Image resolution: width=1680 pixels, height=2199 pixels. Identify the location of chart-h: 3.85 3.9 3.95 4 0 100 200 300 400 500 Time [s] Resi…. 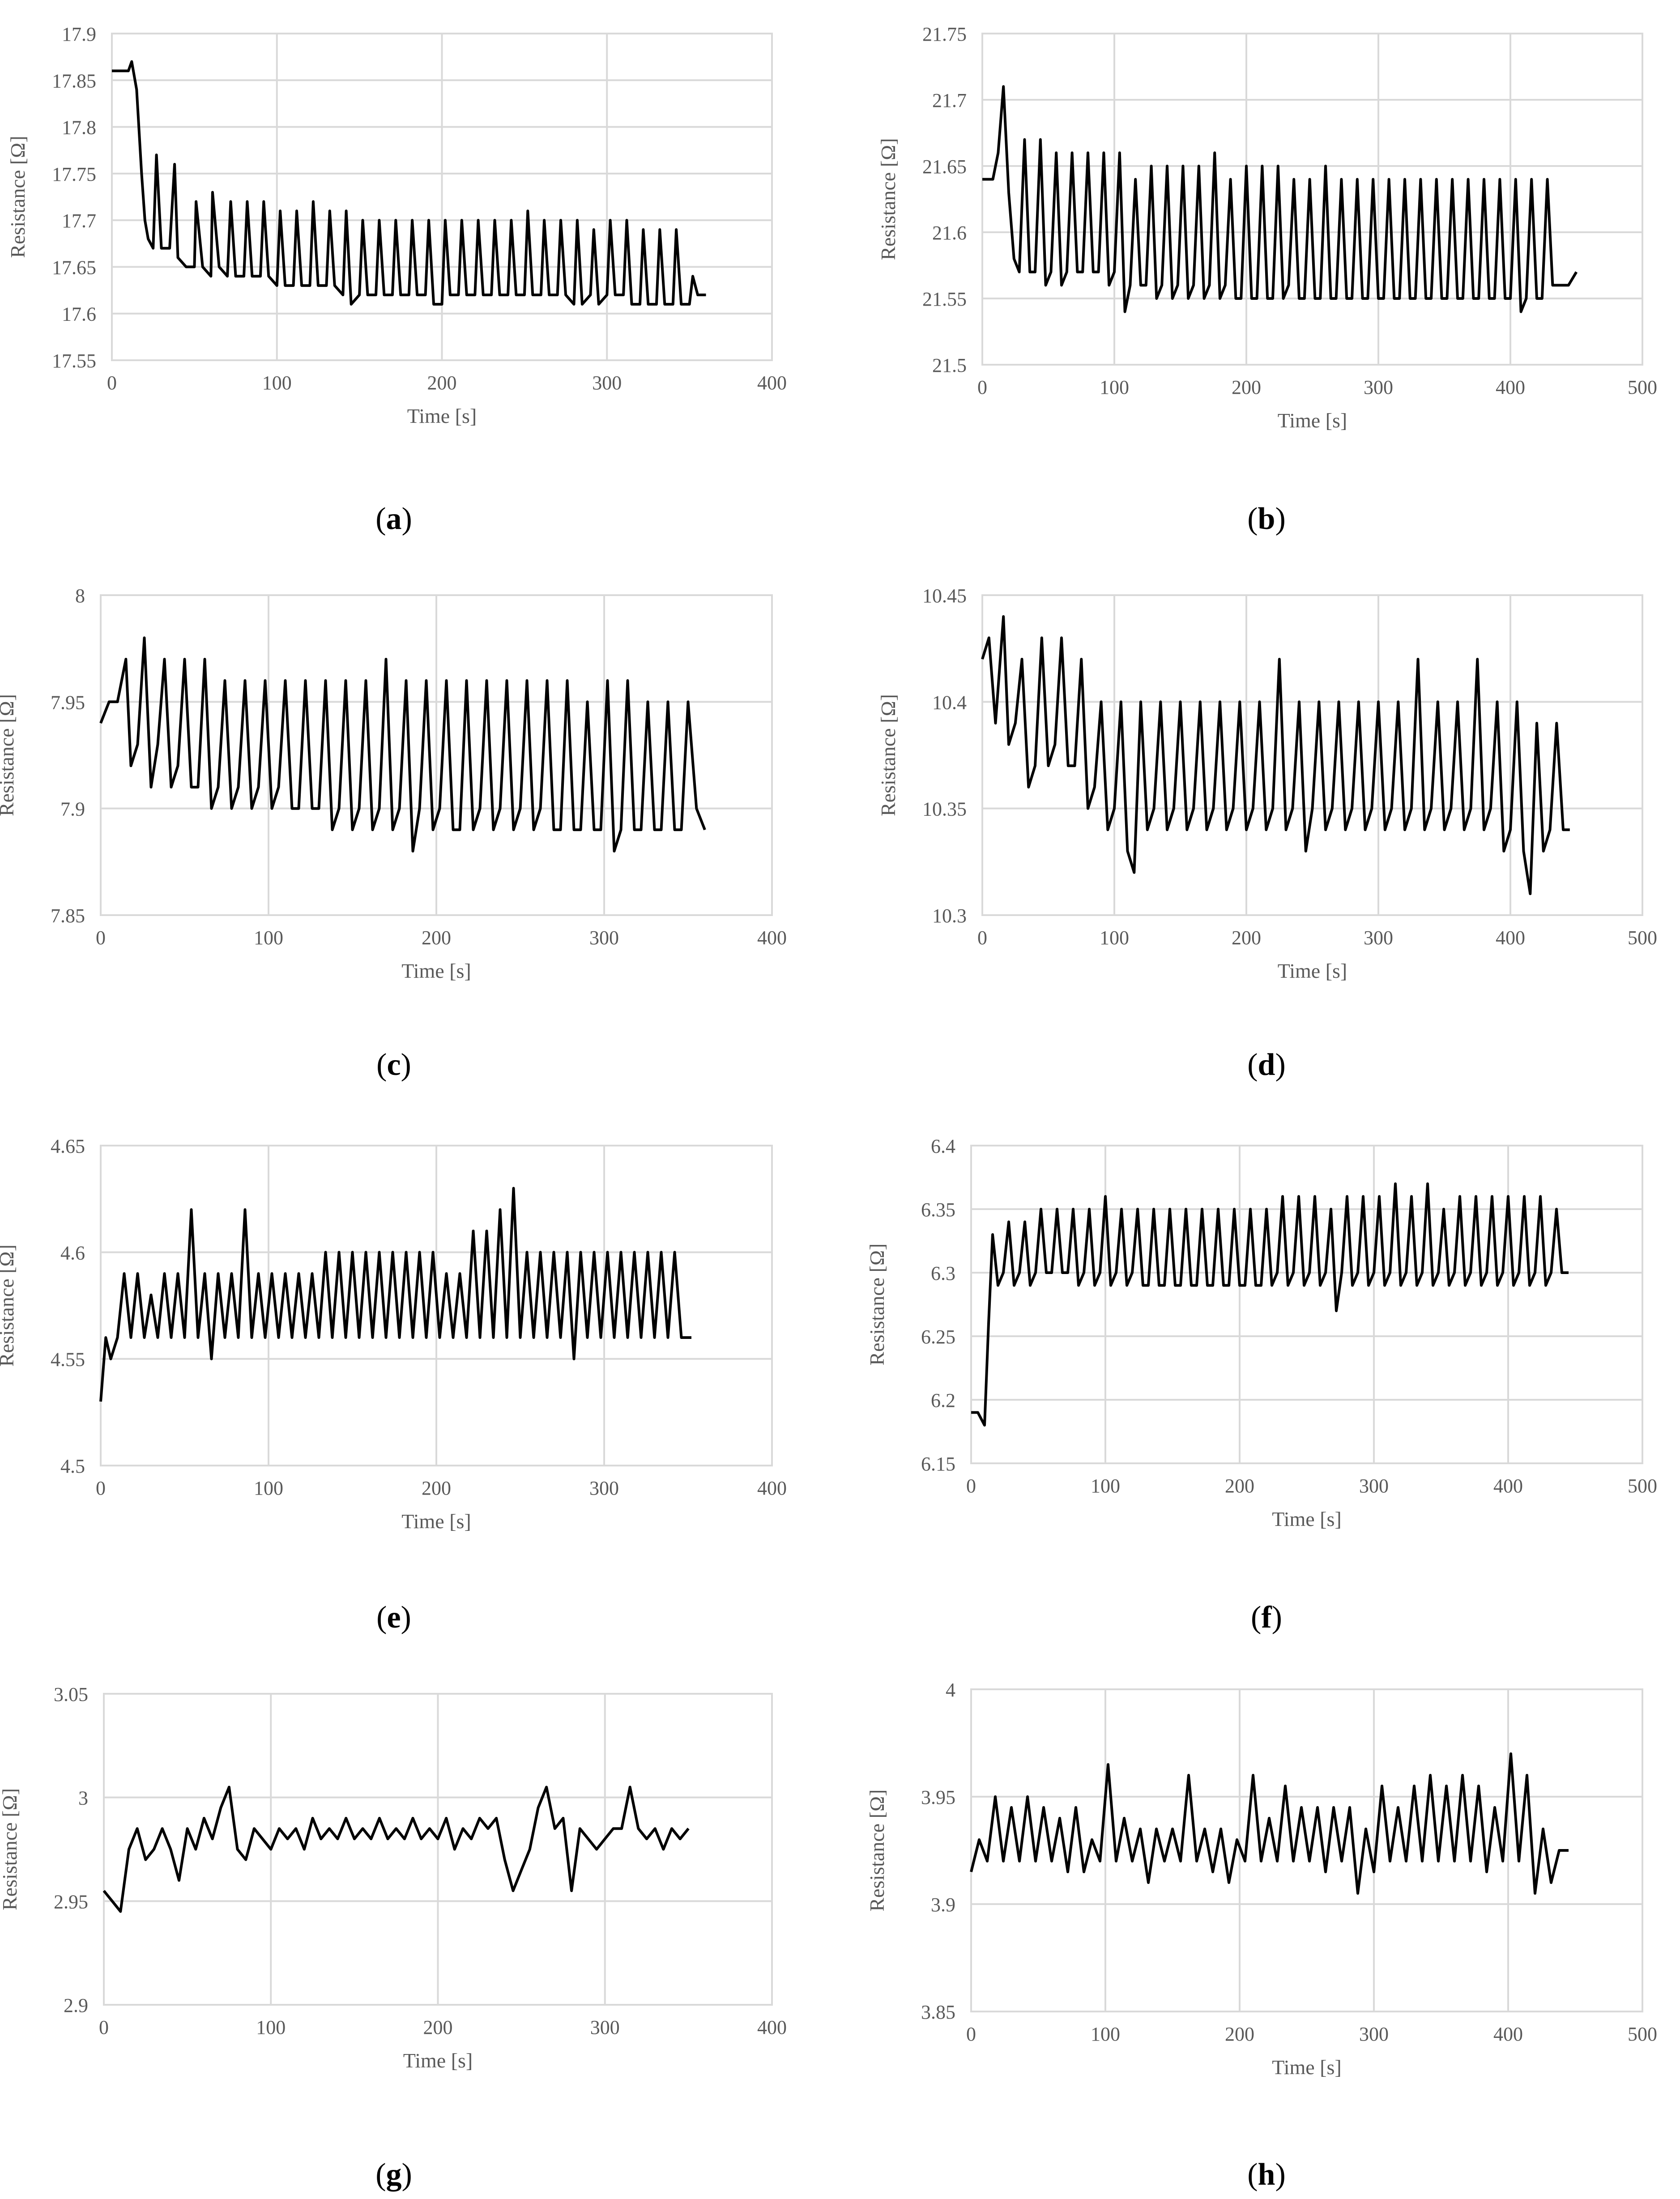
(1261, 1879).